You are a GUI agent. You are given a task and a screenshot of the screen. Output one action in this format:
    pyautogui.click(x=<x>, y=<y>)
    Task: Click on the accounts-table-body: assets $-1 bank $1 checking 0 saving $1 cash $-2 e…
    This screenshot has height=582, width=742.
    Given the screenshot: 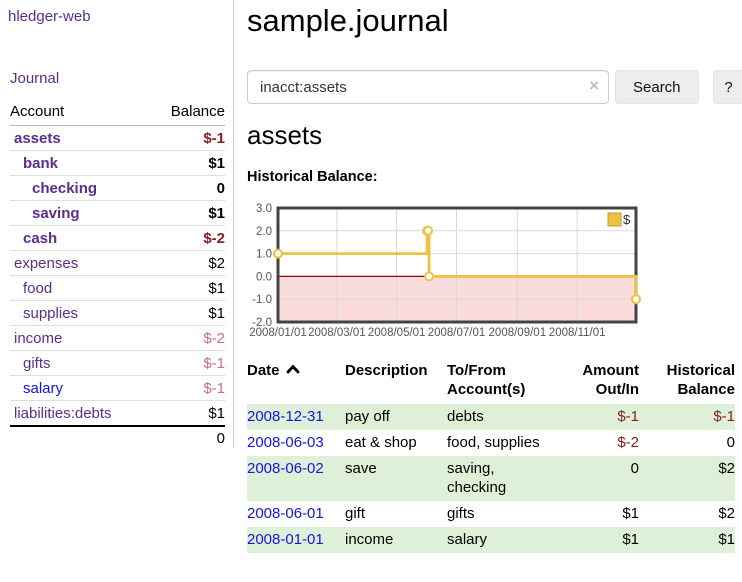 What is the action you would take?
    pyautogui.click(x=117, y=275)
    